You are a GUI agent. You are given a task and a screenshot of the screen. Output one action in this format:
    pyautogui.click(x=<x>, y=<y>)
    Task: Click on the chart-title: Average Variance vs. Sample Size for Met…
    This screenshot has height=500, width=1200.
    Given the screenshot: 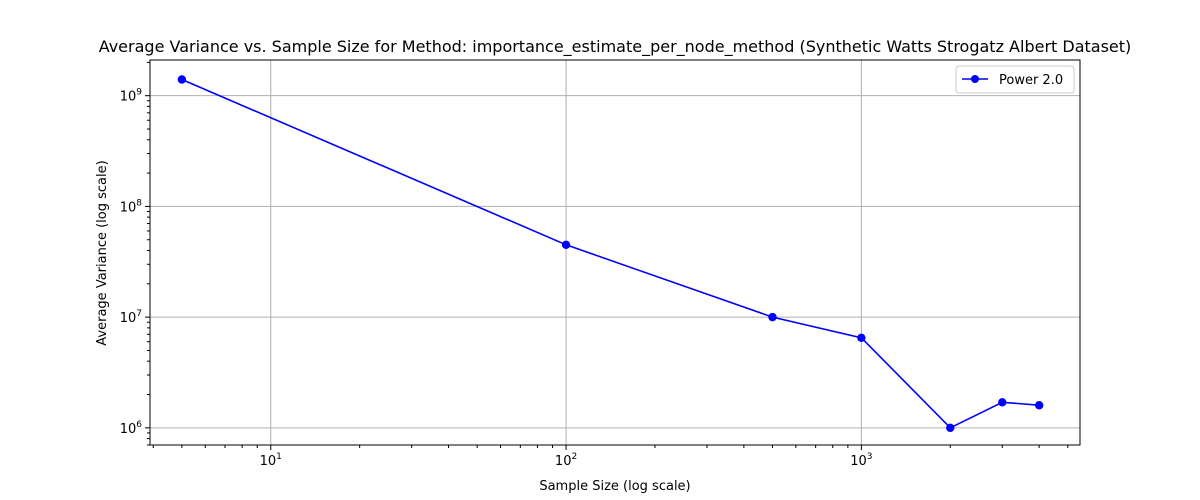 What is the action you would take?
    pyautogui.click(x=615, y=47)
    